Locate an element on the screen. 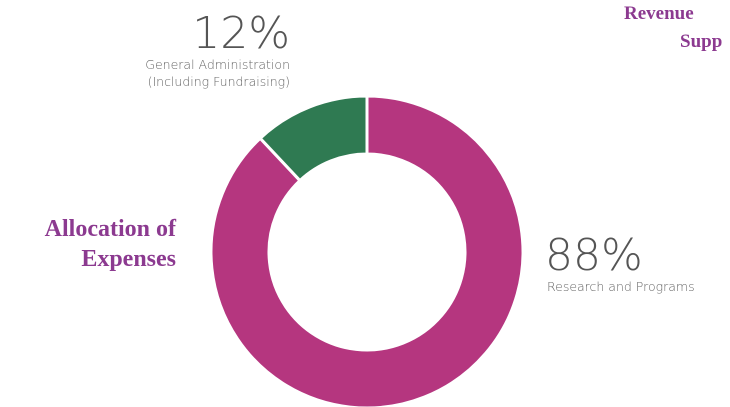 This screenshot has height=407, width=730. category-label: Research and Programs is located at coordinates (621, 286).